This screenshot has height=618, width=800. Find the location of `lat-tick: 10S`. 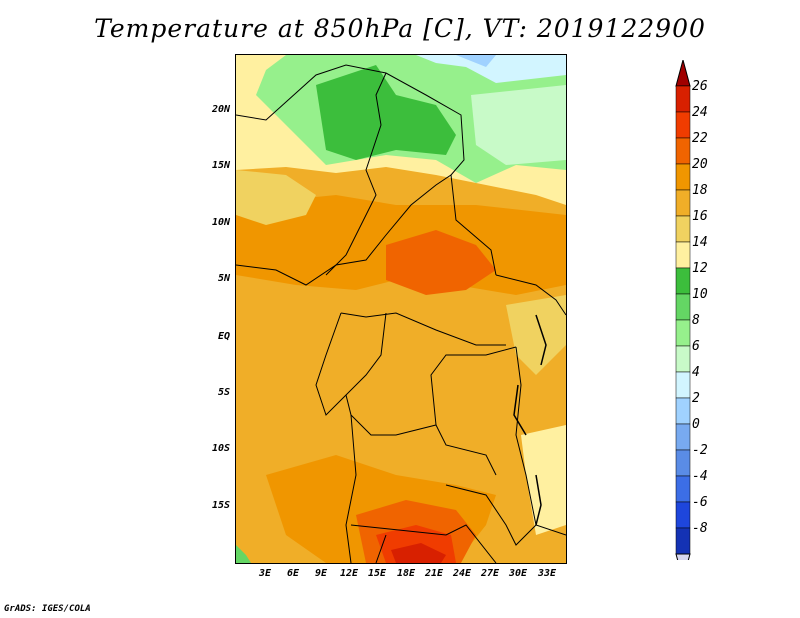

lat-tick: 10S is located at coordinates (220, 448).